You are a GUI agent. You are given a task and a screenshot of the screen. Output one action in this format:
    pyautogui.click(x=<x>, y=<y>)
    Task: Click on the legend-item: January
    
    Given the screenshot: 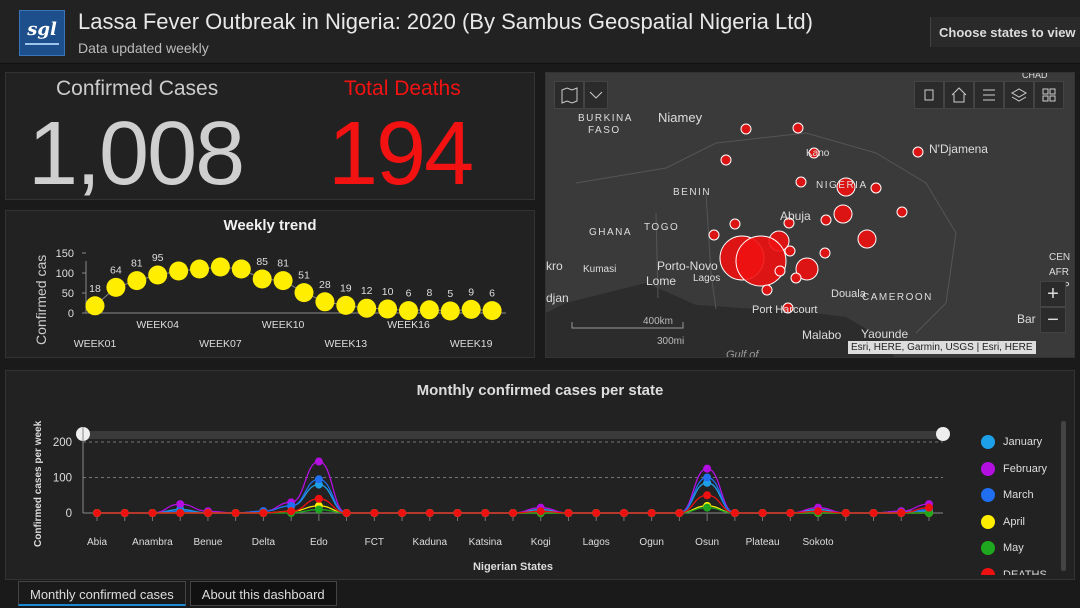 What is the action you would take?
    pyautogui.click(x=1023, y=442)
    